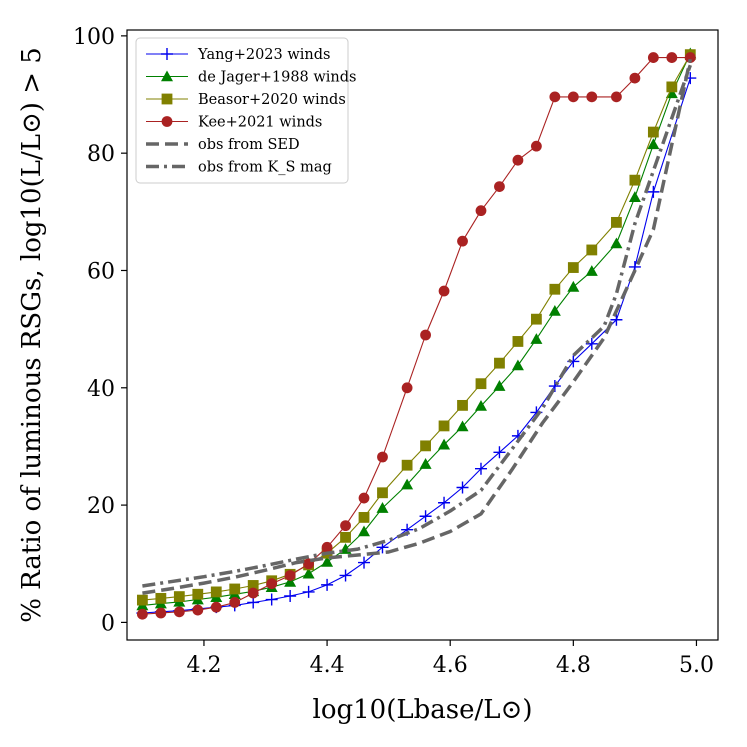 This screenshot has width=747, height=747. What do you see at coordinates (100, 330) in the screenshot?
I see `y-axis: 0 20 40 60 80 100` at bounding box center [100, 330].